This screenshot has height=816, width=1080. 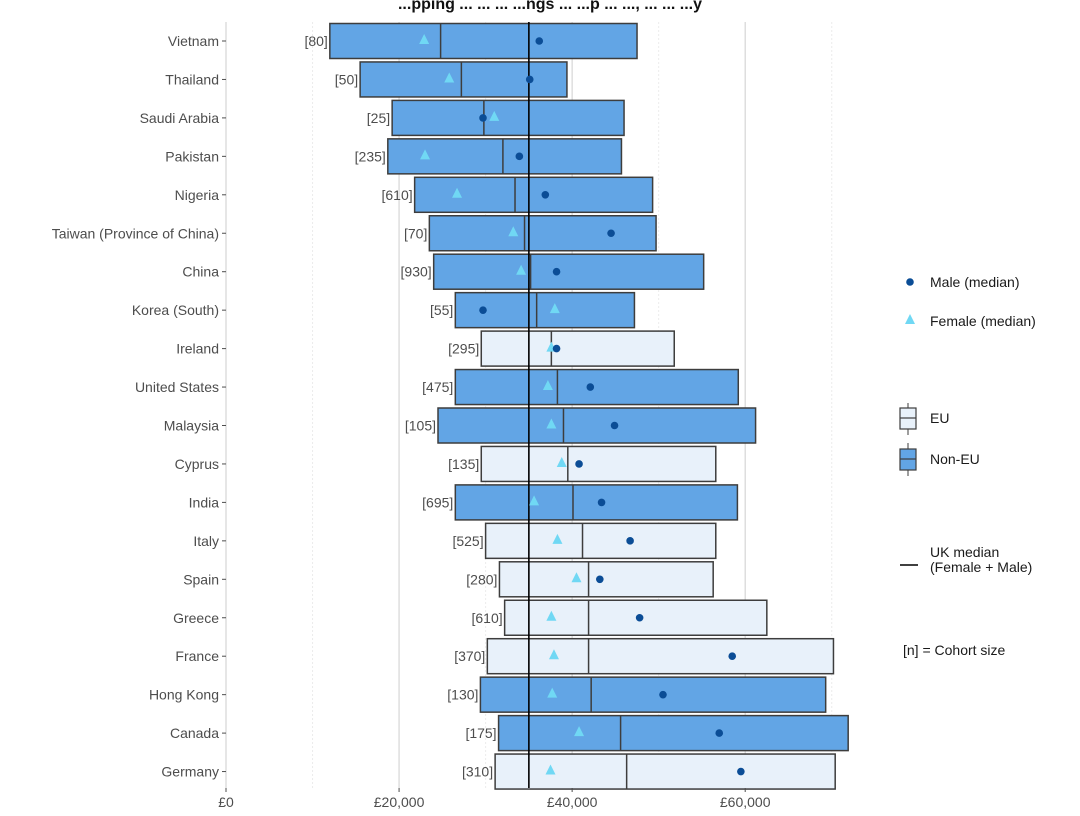 What do you see at coordinates (910, 319) in the screenshot?
I see `legend-female-marker` at bounding box center [910, 319].